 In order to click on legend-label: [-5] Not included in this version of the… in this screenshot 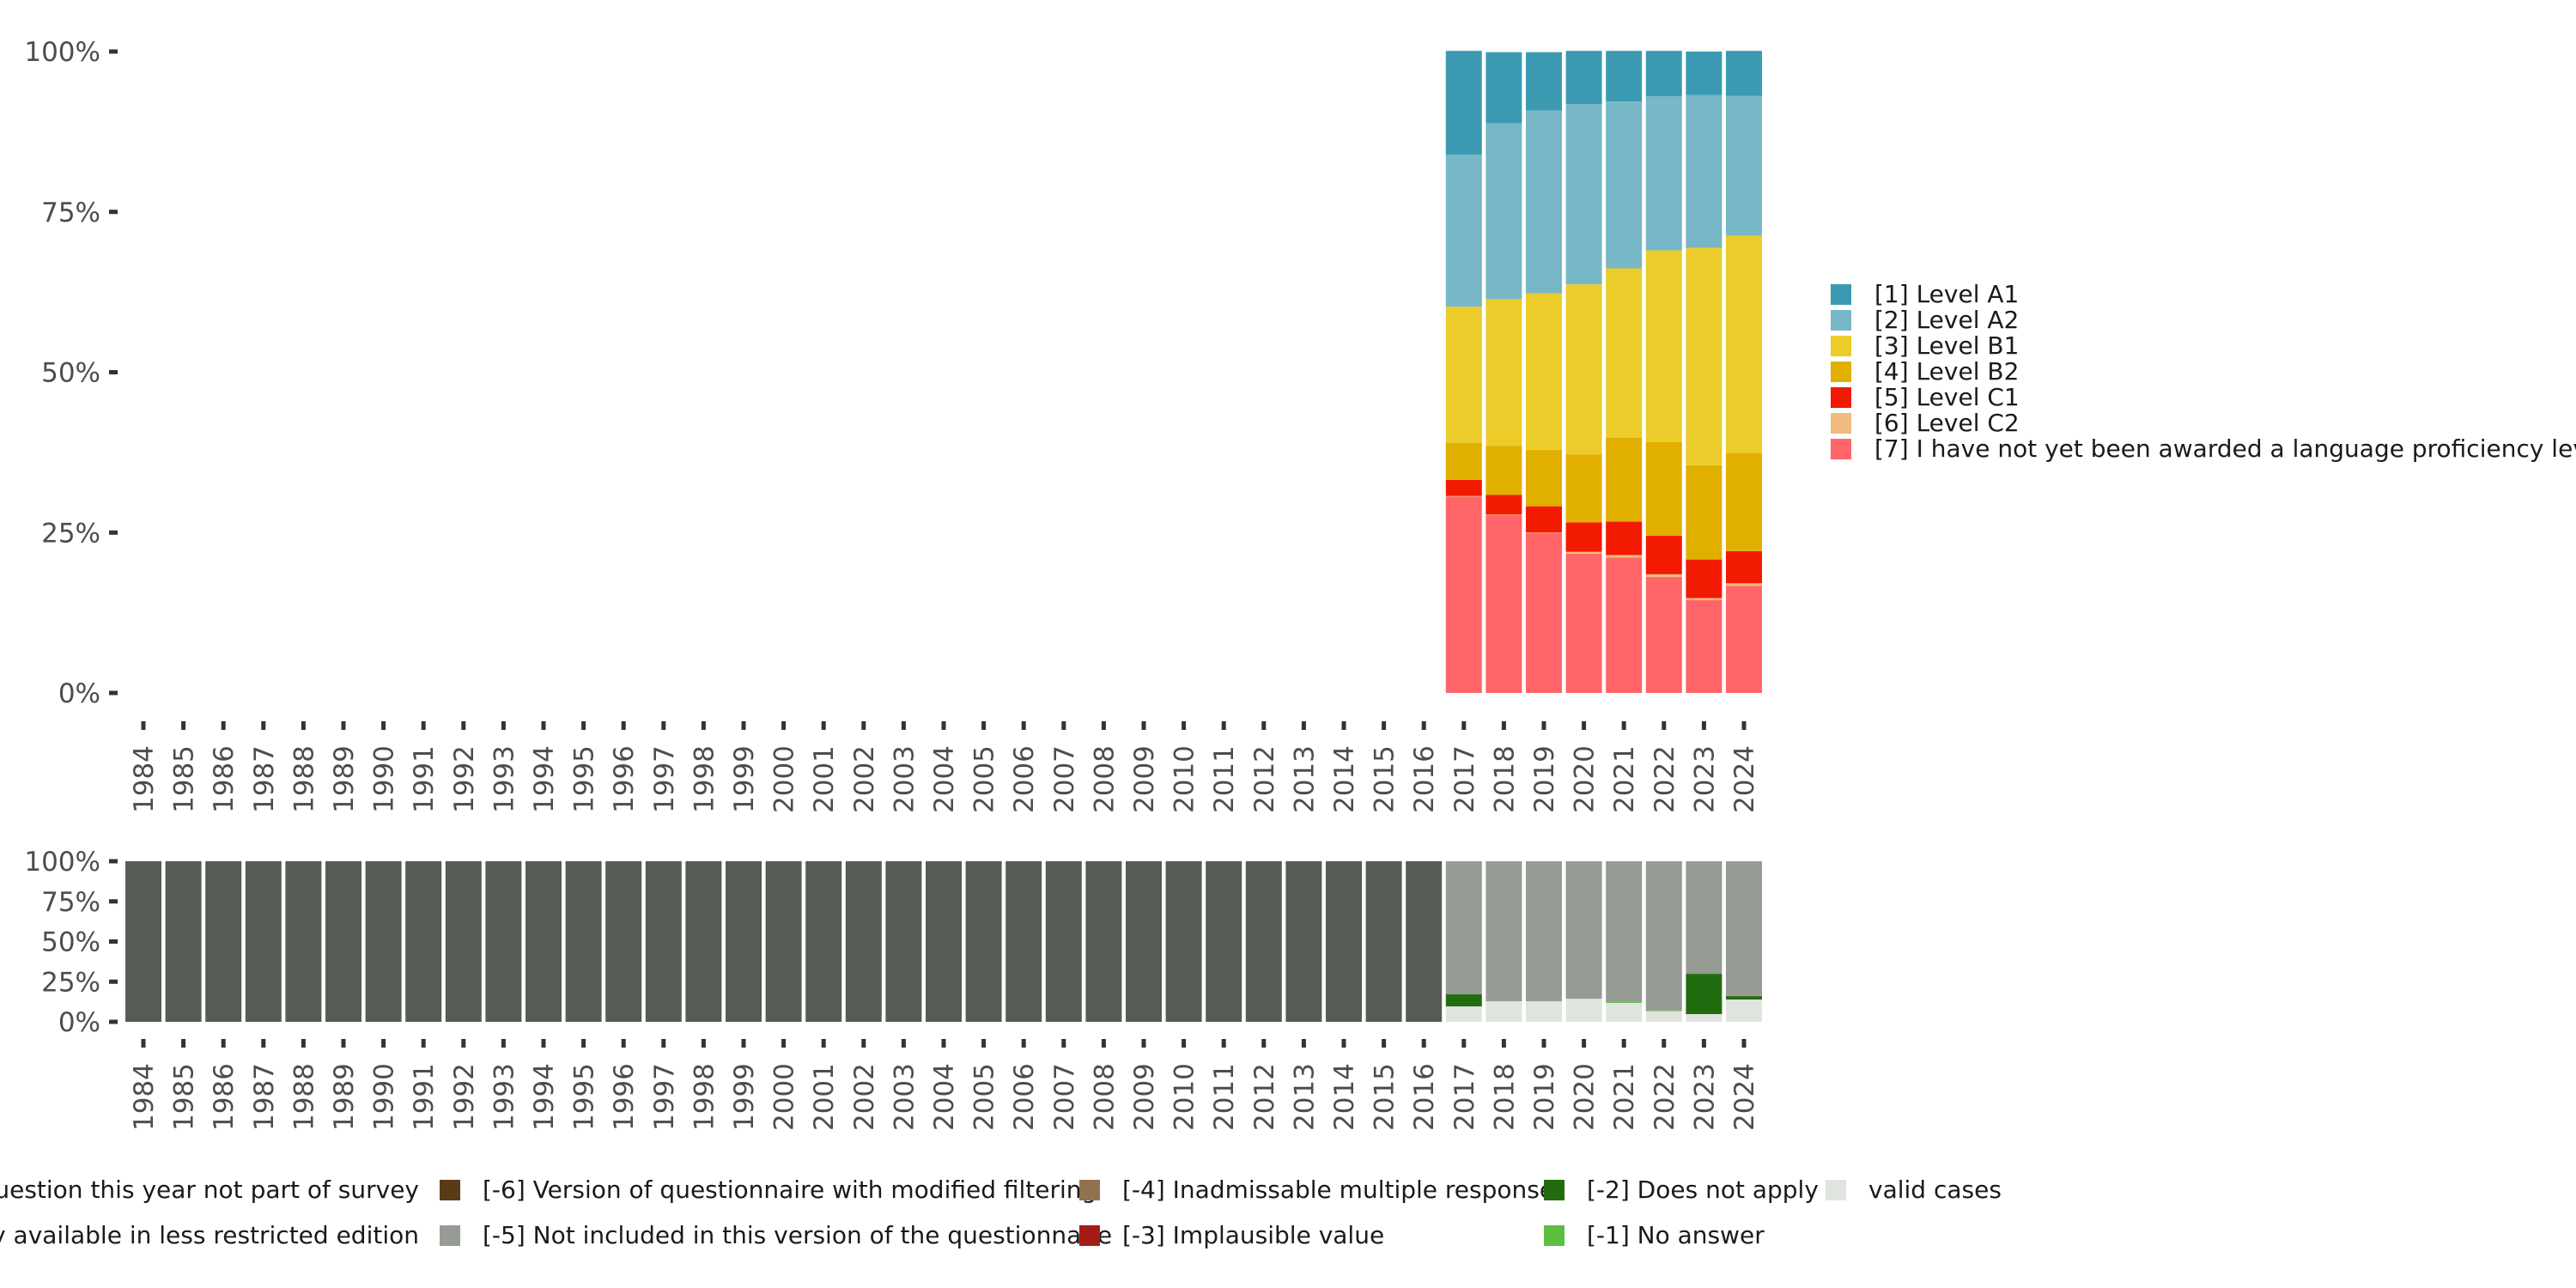, I will do `click(797, 1235)`.